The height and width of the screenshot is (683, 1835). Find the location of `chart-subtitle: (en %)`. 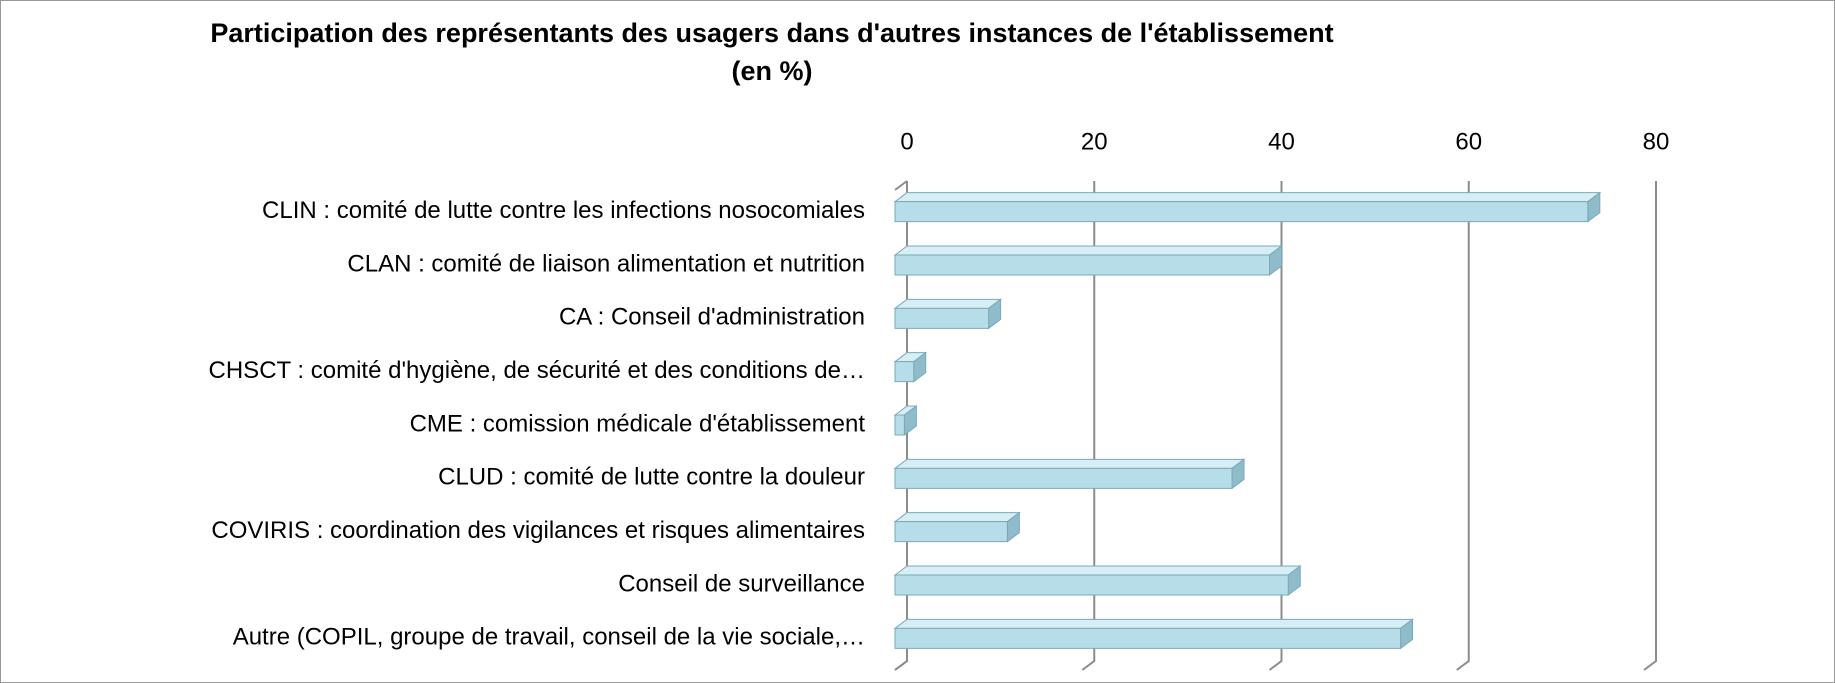

chart-subtitle: (en %) is located at coordinates (772, 71).